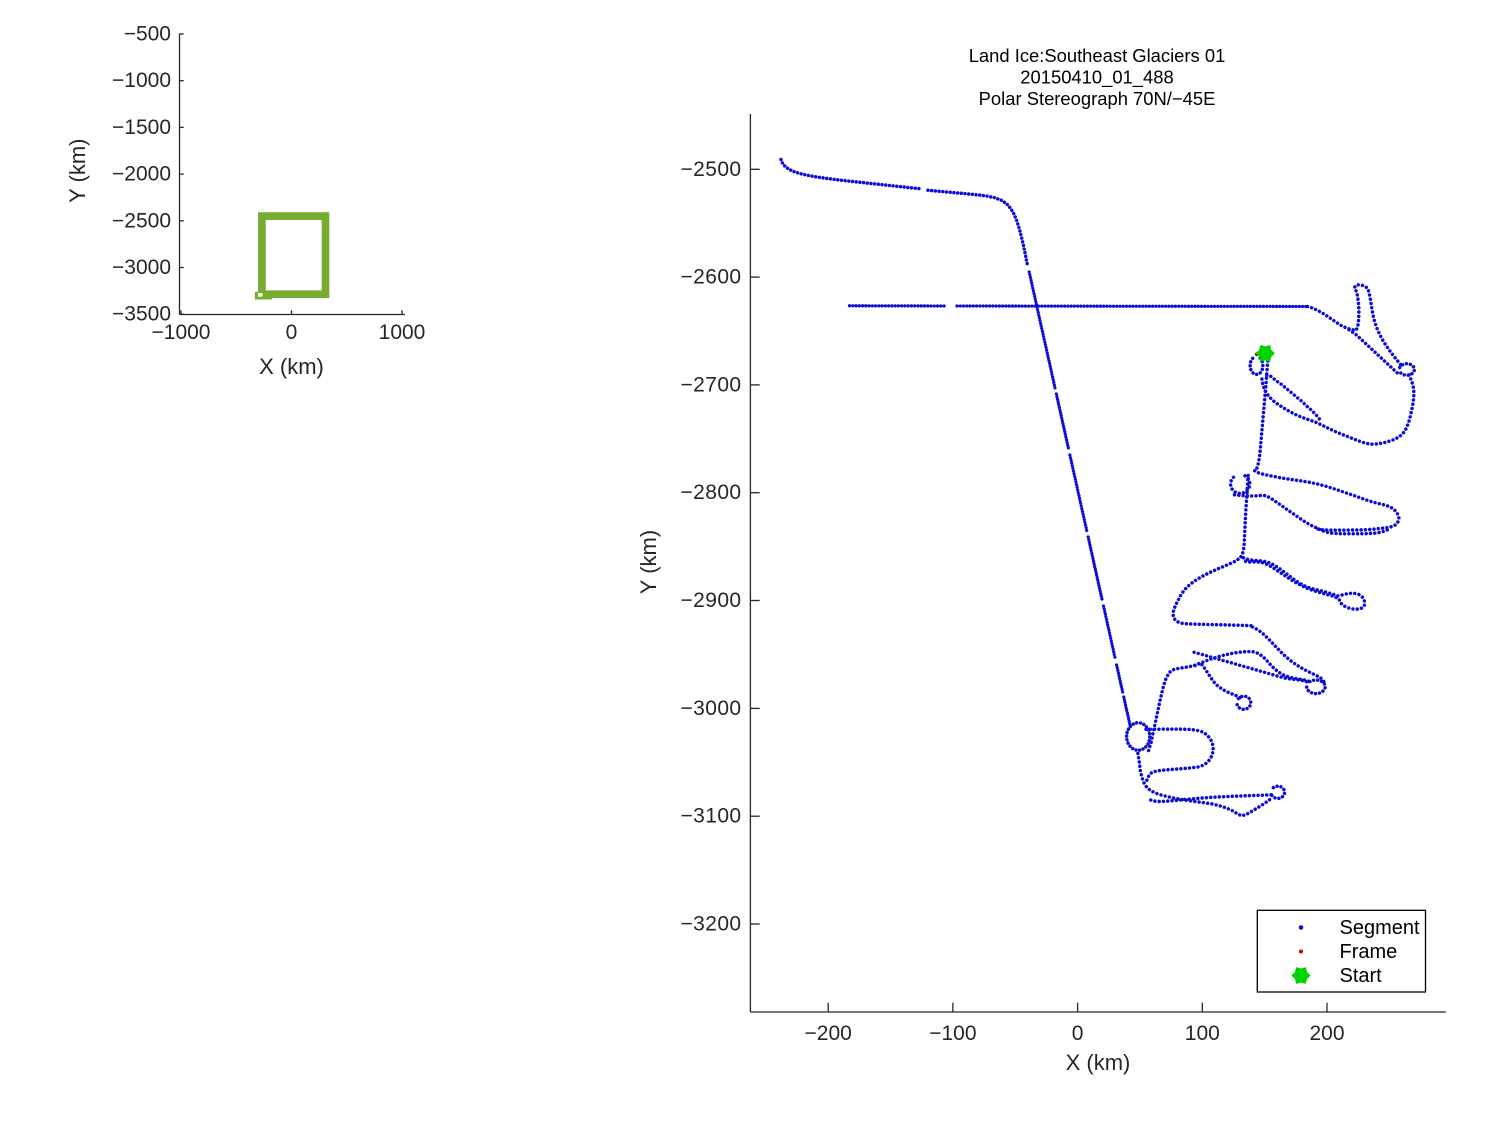 Image resolution: width=1500 pixels, height=1130 pixels. What do you see at coordinates (1096, 78) in the screenshot?
I see `svg-text: 20150410_01_488` at bounding box center [1096, 78].